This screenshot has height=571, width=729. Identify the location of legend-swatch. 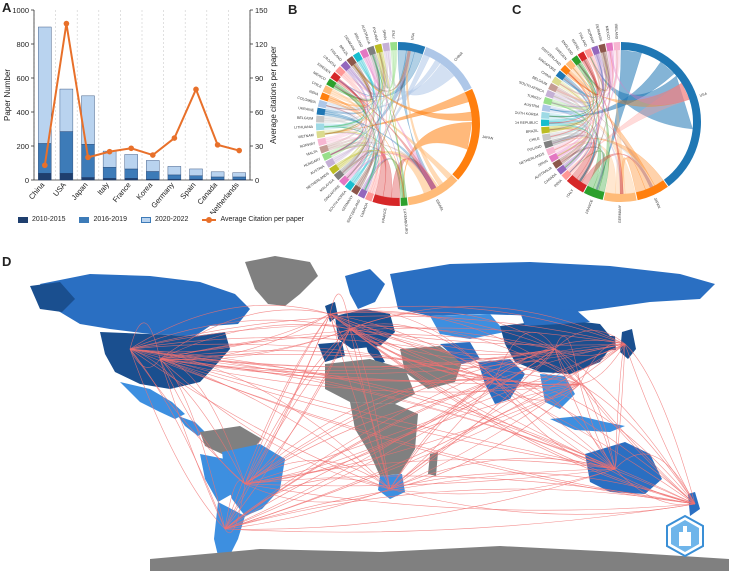
(84, 219).